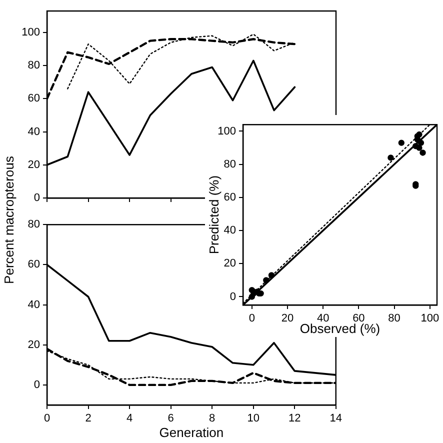  Describe the element at coordinates (253, 418) in the screenshot. I see `x-tick-label: 10` at that location.